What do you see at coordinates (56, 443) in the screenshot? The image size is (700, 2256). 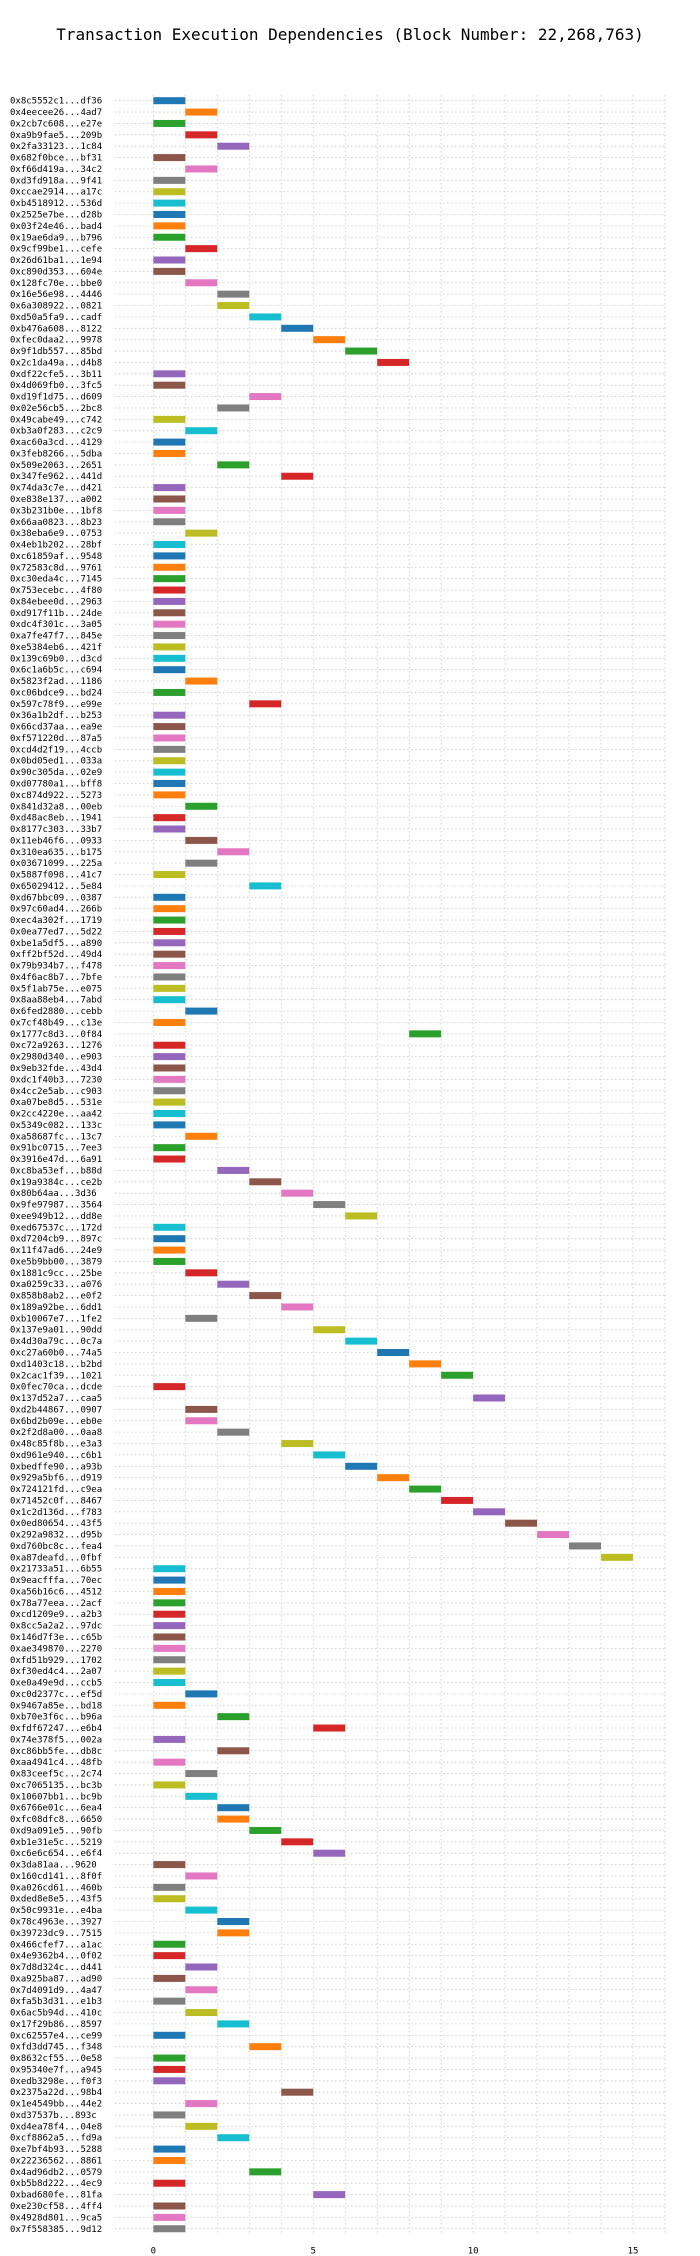 I see `tx-label: 0xac60a3cd...4129` at bounding box center [56, 443].